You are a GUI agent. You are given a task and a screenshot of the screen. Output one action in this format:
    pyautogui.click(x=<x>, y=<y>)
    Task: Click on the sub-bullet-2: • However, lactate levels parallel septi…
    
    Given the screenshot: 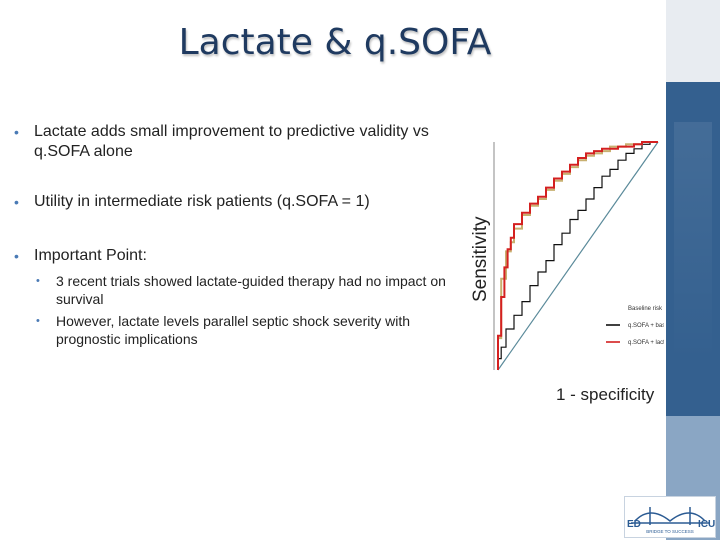 What is the action you would take?
    pyautogui.click(x=234, y=330)
    